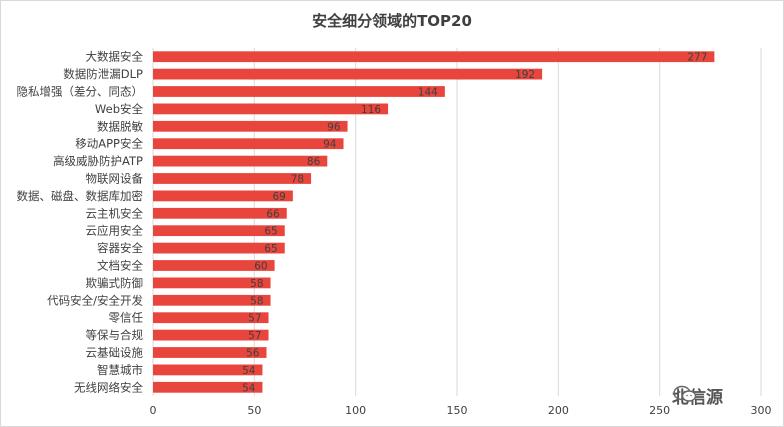 This screenshot has width=784, height=427. I want to click on category-label: 无线网络安全, so click(108, 387).